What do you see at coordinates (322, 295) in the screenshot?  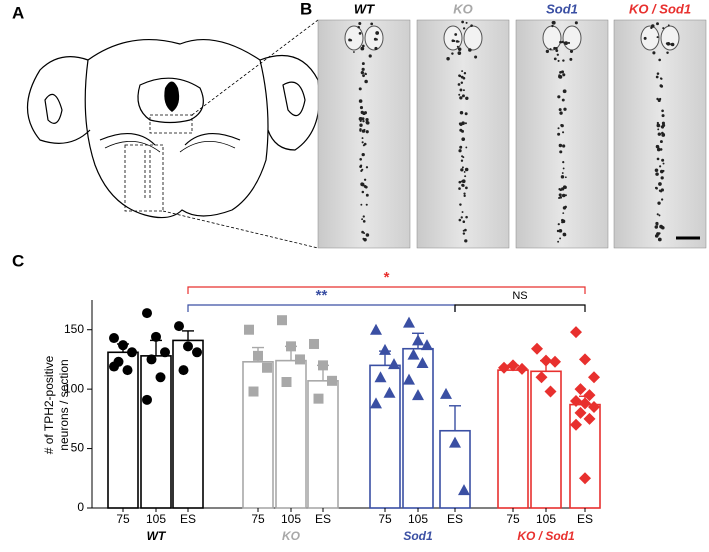 I see `significance-label: **` at bounding box center [322, 295].